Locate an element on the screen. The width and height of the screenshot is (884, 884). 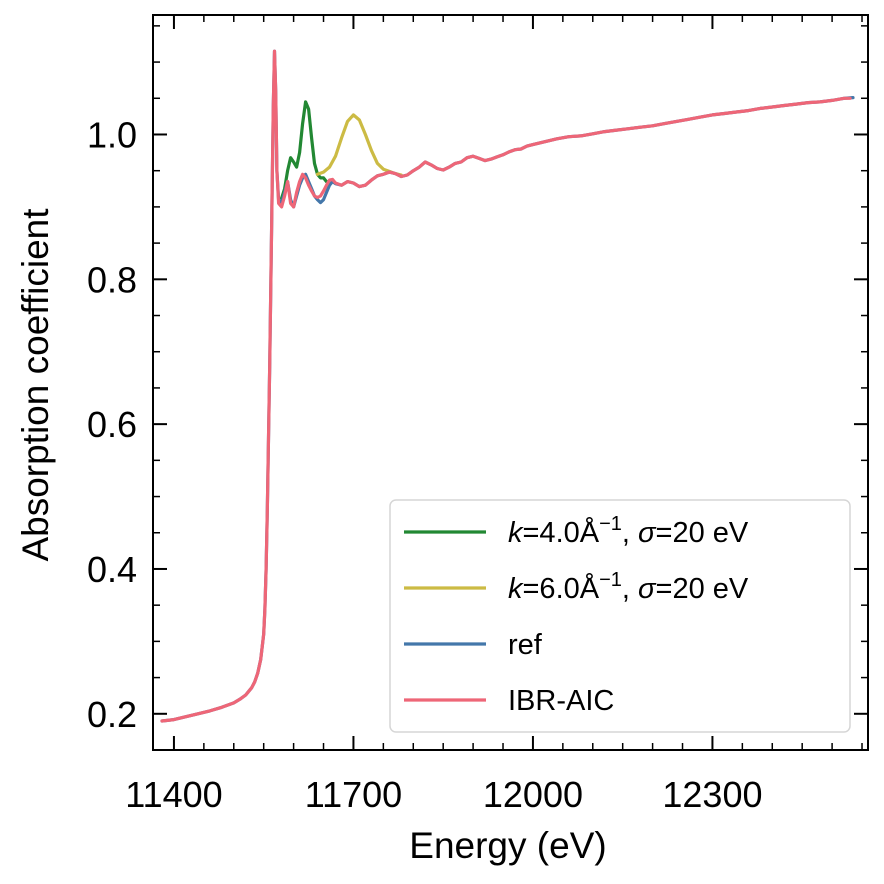
y-tick-label: 0.6 is located at coordinates (112, 424).